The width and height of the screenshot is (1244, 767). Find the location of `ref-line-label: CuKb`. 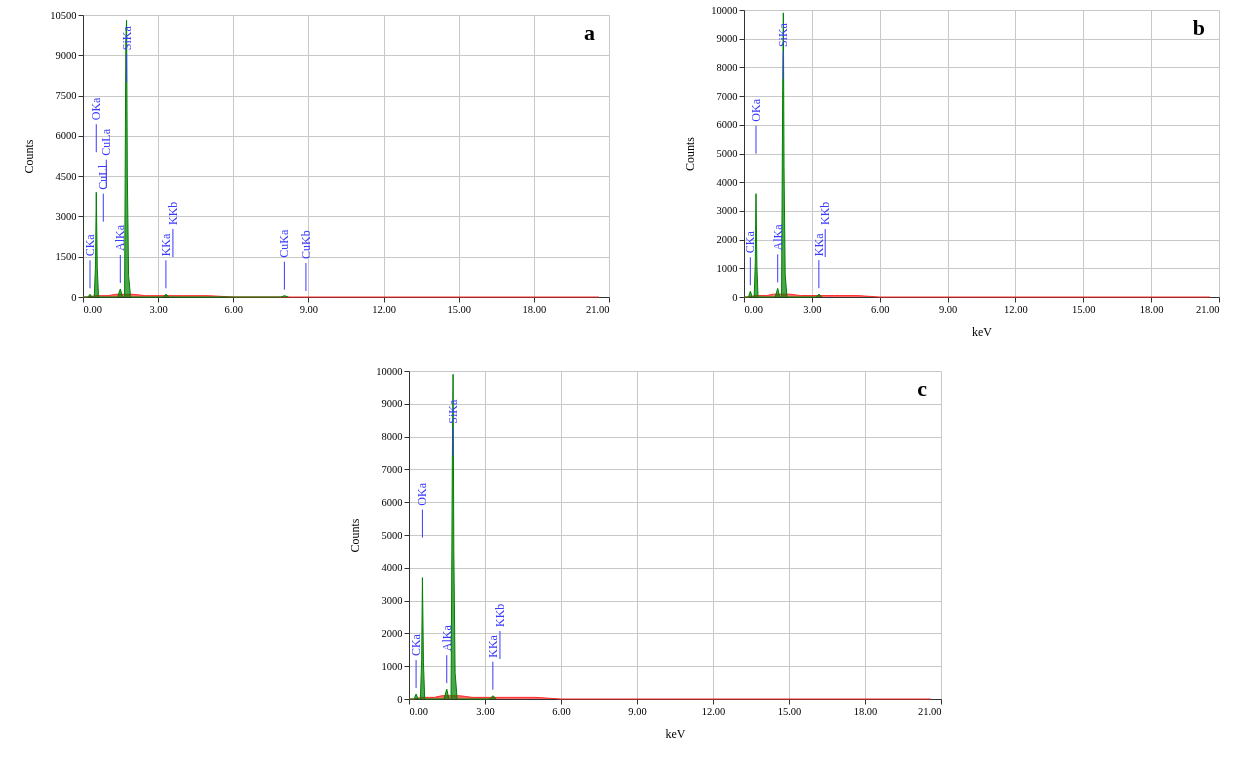

ref-line-label: CuKb is located at coordinates (305, 244).